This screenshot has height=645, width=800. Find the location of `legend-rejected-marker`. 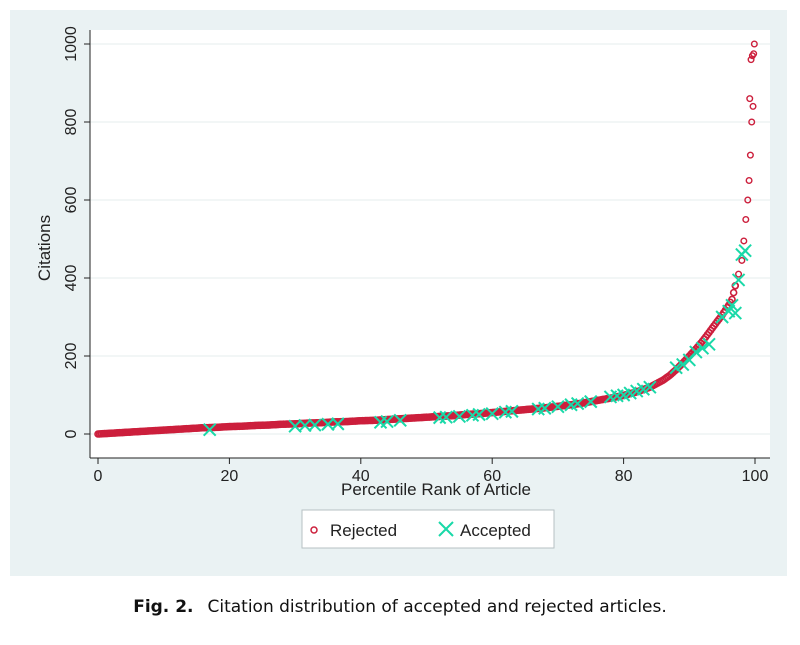

legend-rejected-marker is located at coordinates (314, 530).